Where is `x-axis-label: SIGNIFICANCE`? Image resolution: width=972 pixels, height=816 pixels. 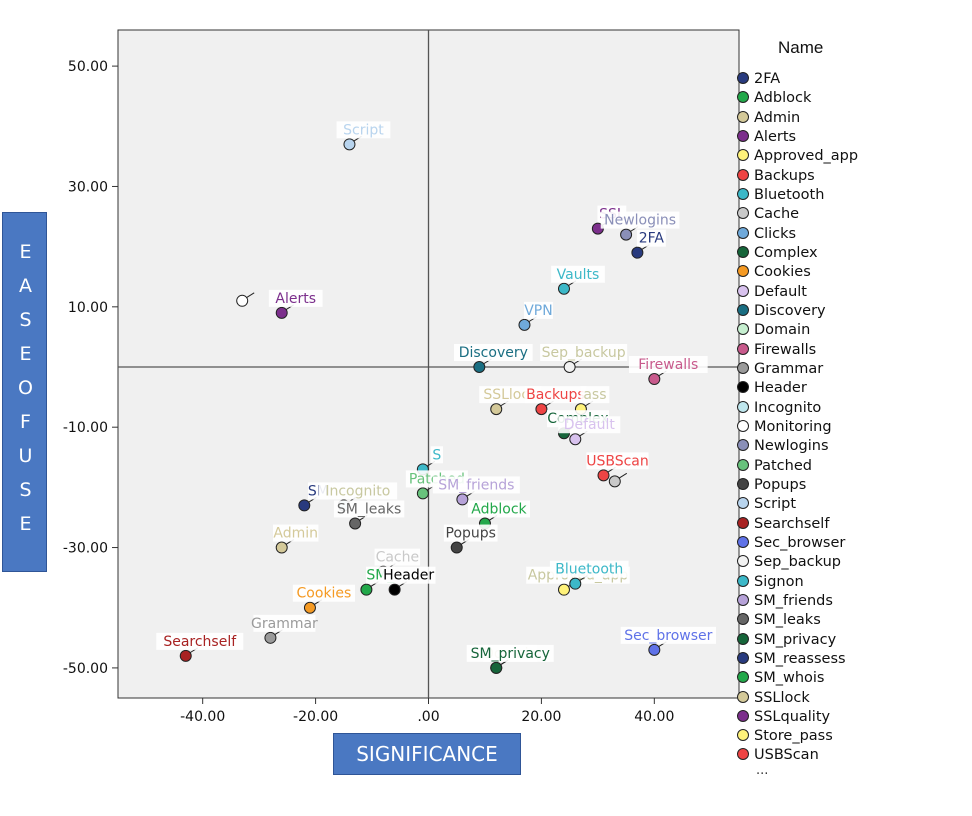 x-axis-label: SIGNIFICANCE is located at coordinates (427, 754).